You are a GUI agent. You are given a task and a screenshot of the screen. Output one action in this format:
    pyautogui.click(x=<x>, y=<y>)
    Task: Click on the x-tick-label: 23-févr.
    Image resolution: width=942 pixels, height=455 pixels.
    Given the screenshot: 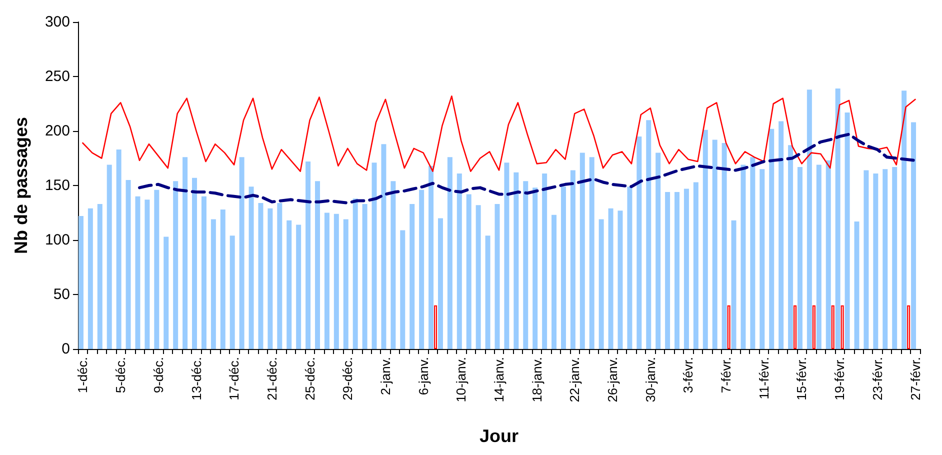 What is the action you would take?
    pyautogui.click(x=877, y=378)
    